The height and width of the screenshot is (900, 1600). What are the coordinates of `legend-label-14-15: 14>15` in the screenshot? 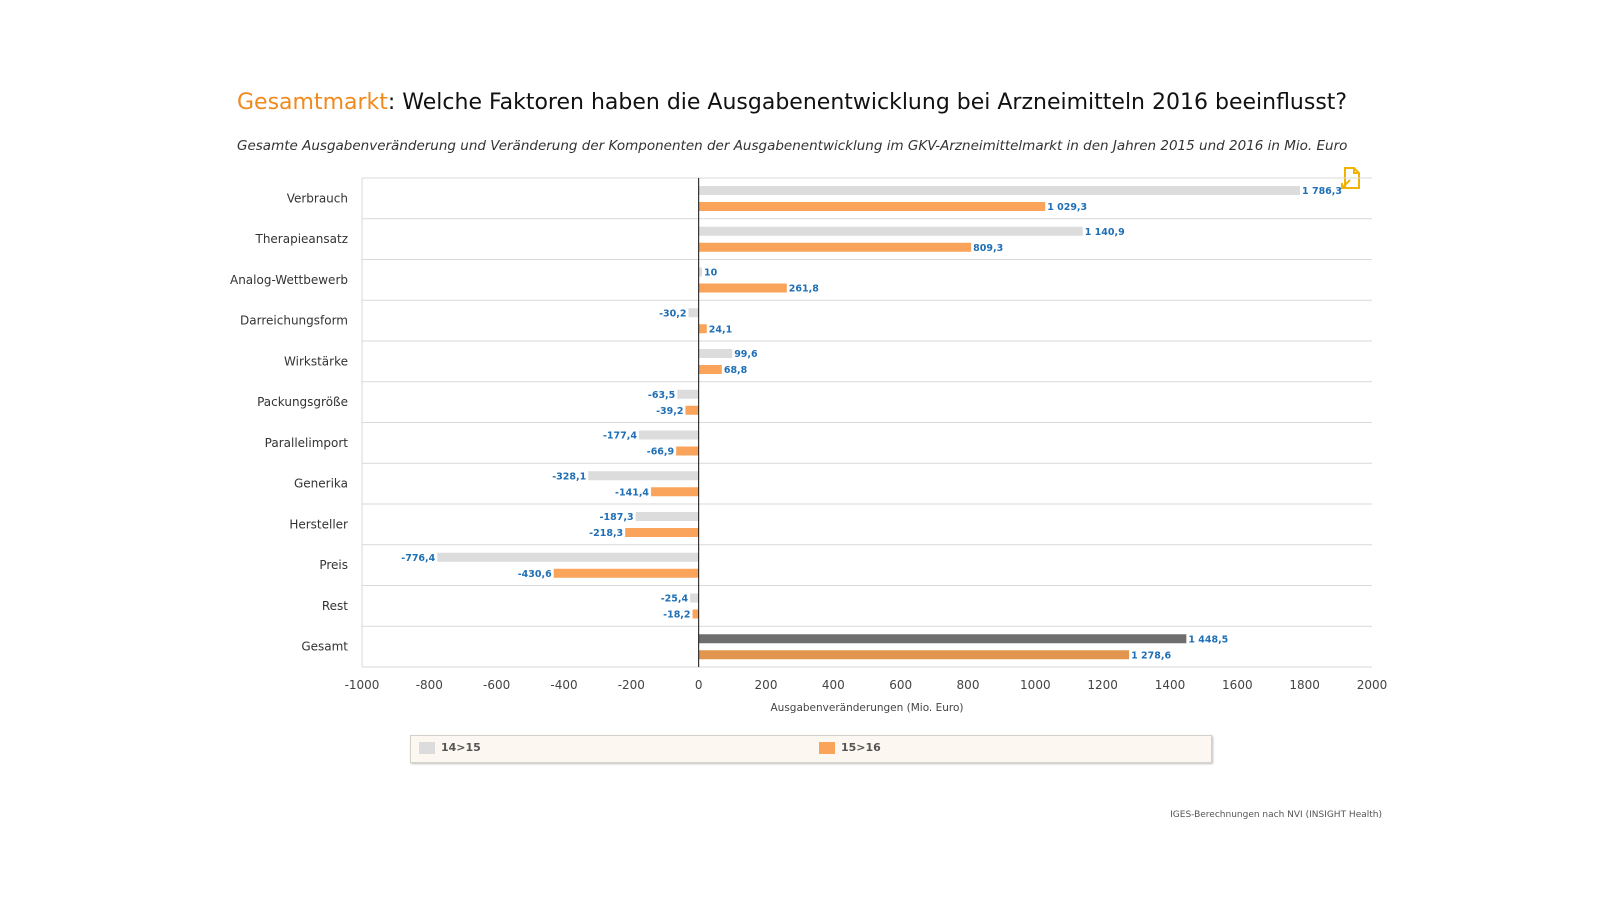 It's located at (461, 747).